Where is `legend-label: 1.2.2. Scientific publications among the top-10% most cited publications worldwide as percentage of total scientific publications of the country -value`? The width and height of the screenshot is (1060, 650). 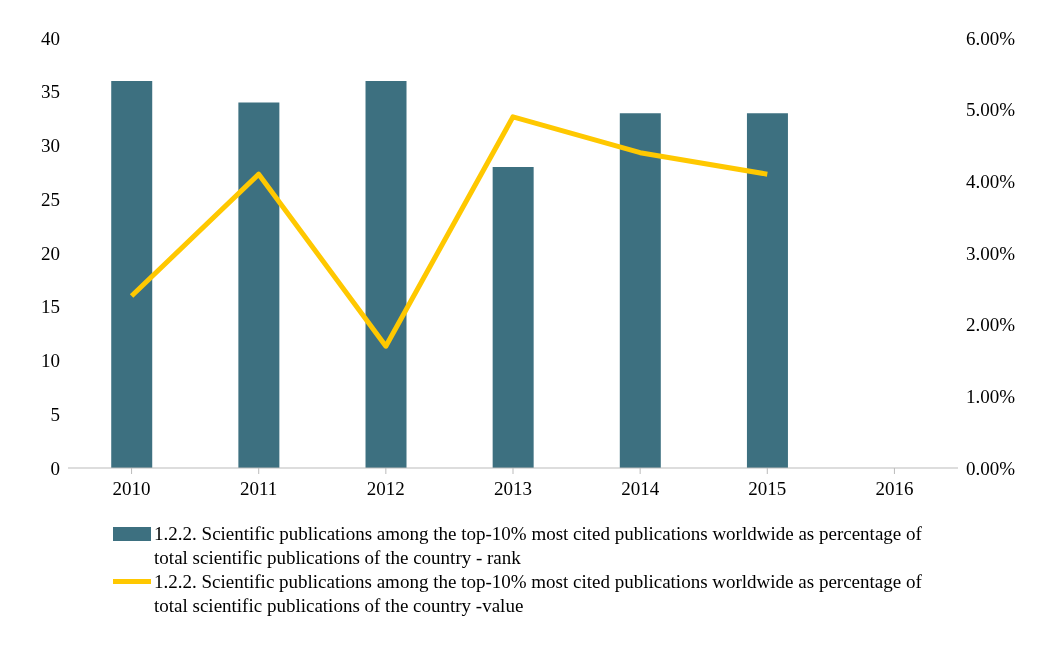
legend-label: 1.2.2. Scientific publications among the top-10% most cited publications worldwide as percentage of total scientific publications of the country -value is located at coordinates (538, 594).